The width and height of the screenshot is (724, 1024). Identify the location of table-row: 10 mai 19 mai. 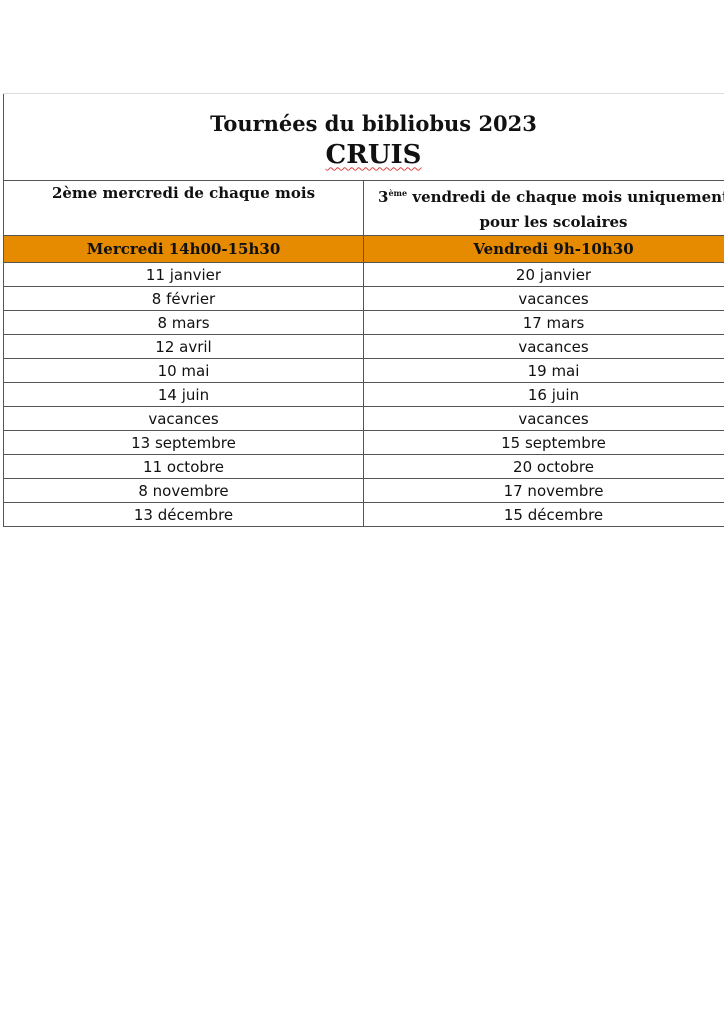
(363, 370).